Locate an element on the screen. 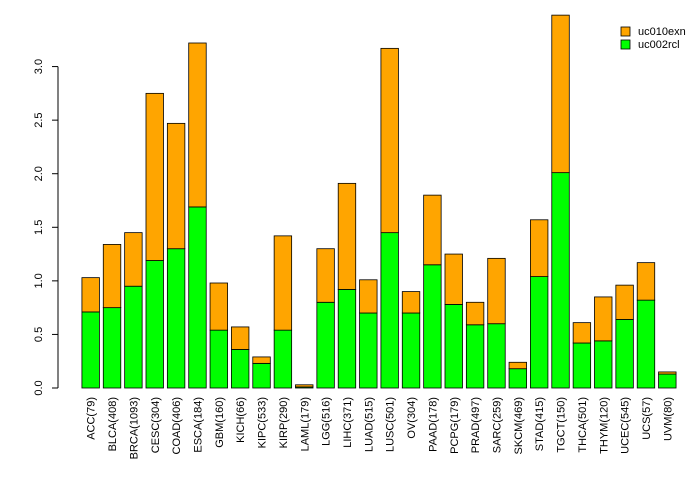  x-tick-label-14: LUSC(501) is located at coordinates (391, 424).